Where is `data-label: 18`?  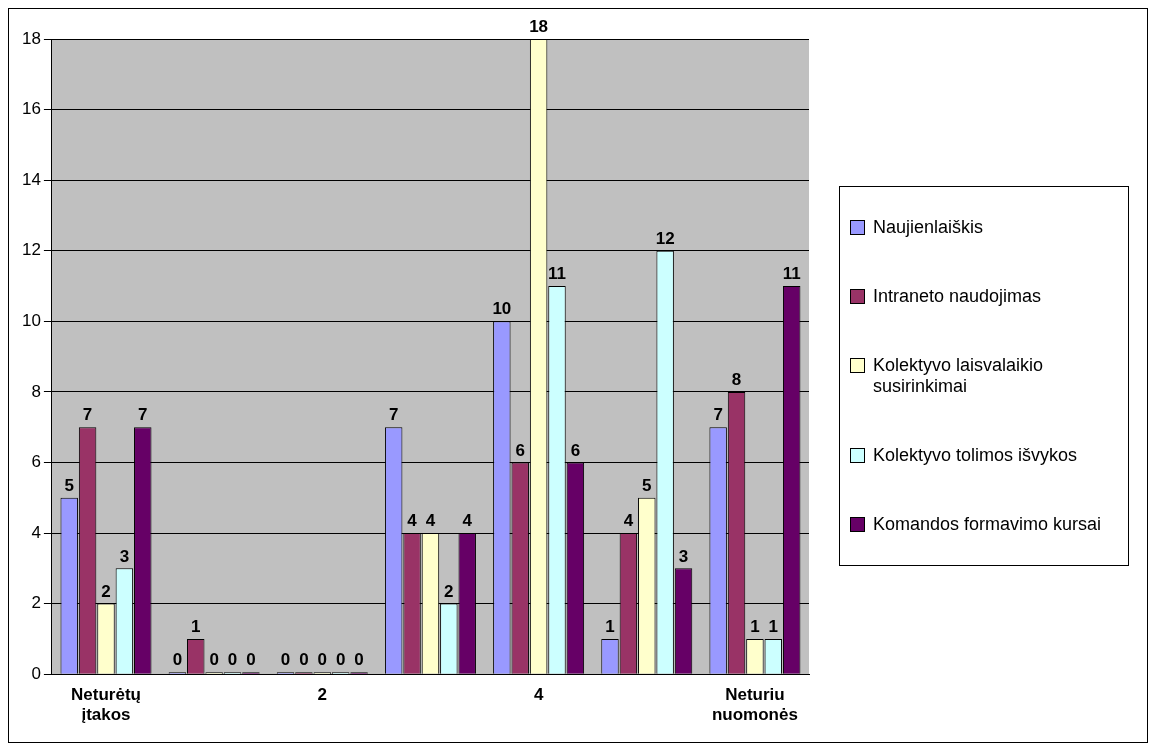
data-label: 18 is located at coordinates (539, 27).